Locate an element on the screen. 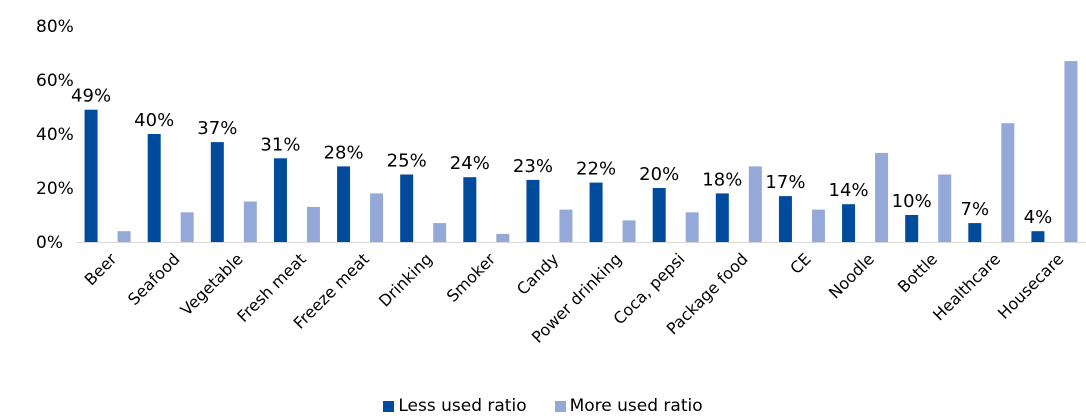  legend-item-less-used: Less used ratio is located at coordinates (455, 406).